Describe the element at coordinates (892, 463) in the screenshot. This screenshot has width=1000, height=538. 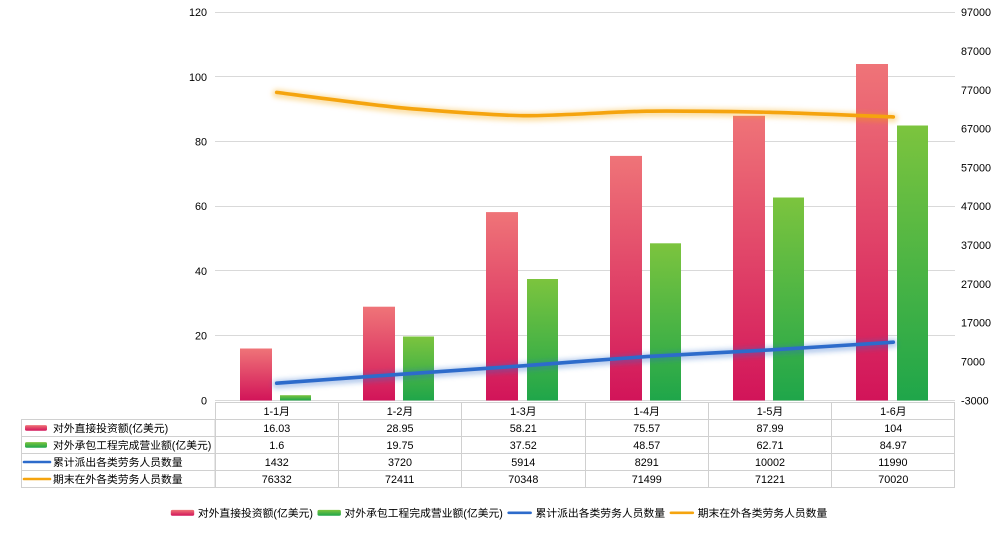
I see `svg-text: 11990` at that location.